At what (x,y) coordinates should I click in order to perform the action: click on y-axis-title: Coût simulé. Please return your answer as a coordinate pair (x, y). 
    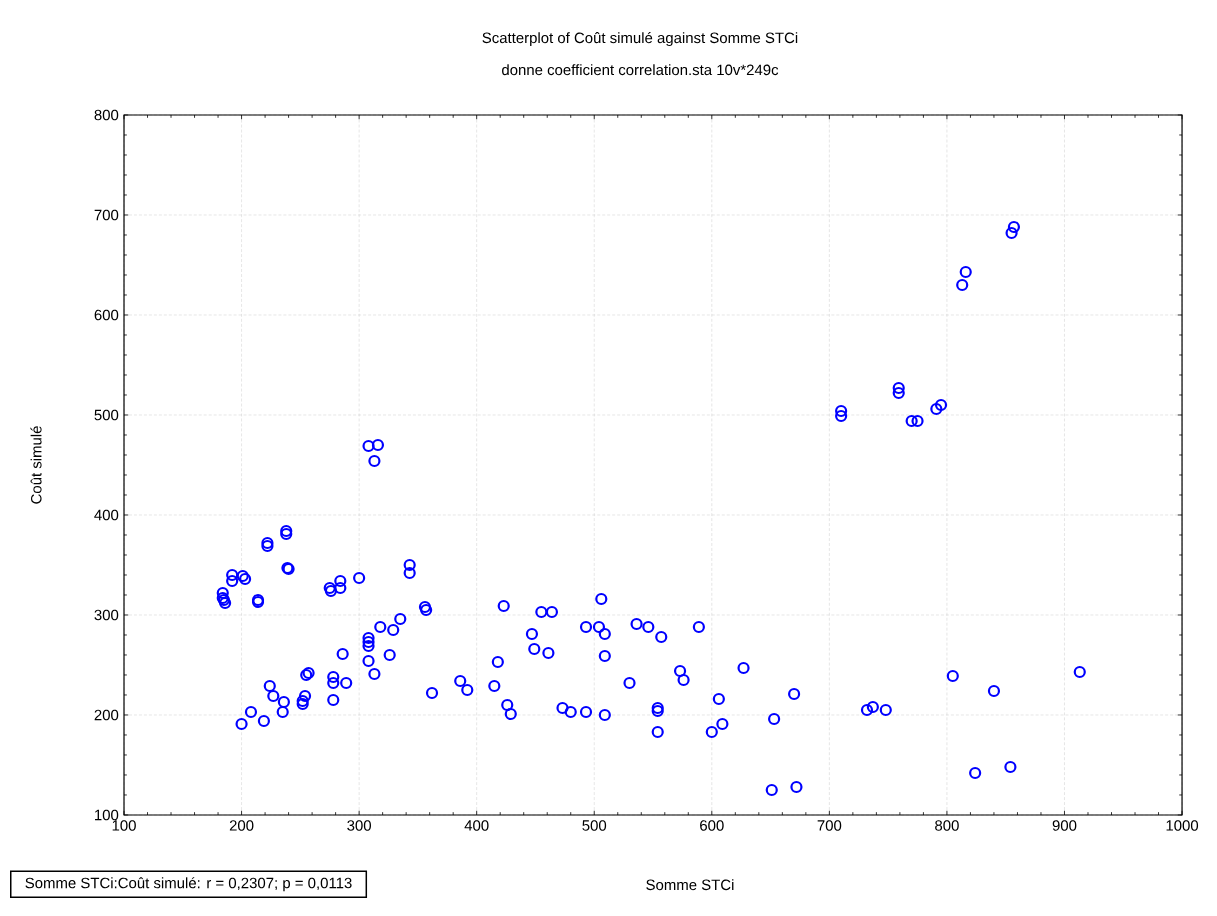
    Looking at the image, I should click on (36, 465).